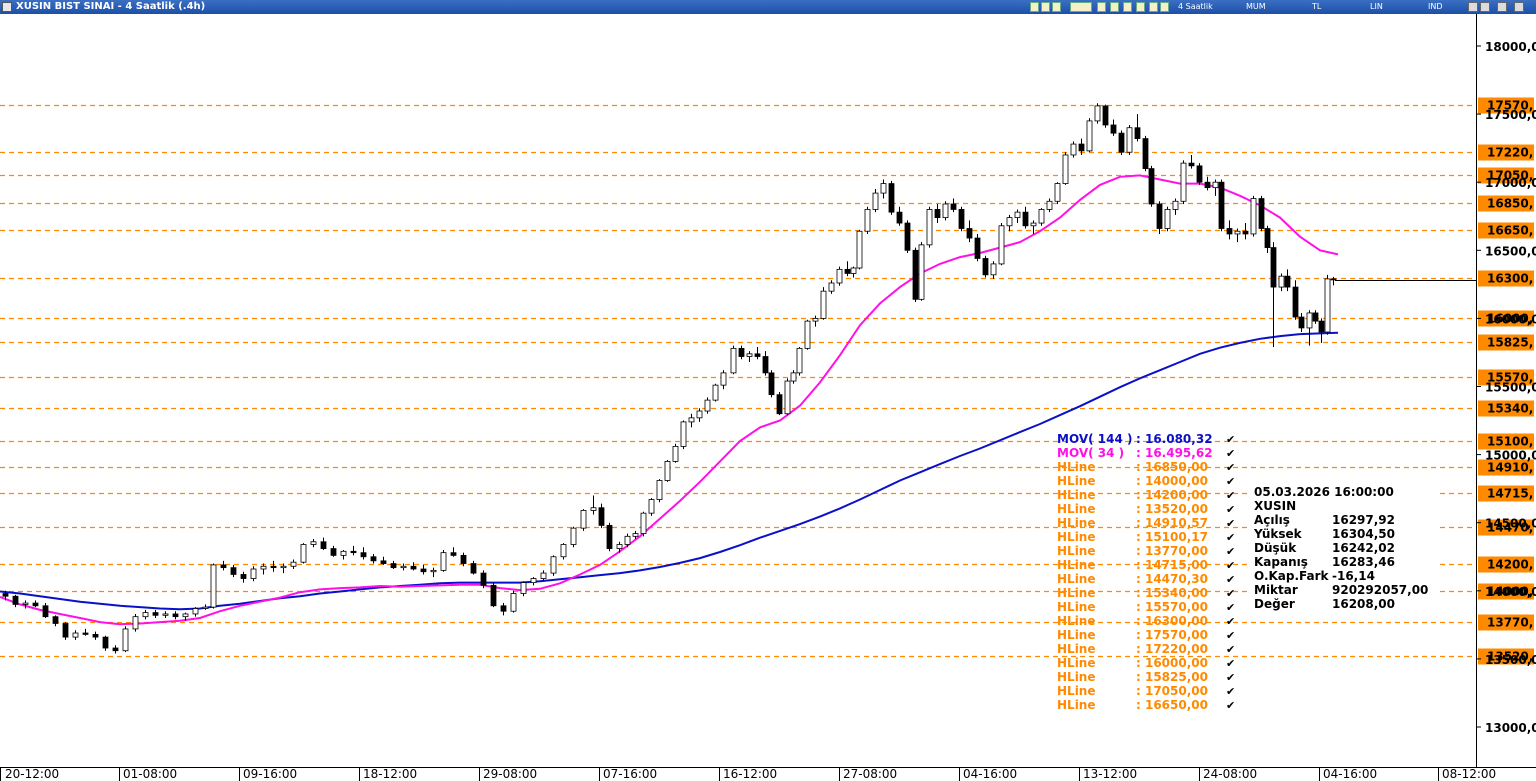 The image size is (1536, 781). Describe the element at coordinates (1376, 6) in the screenshot. I see `scale-selector: LIN` at that location.